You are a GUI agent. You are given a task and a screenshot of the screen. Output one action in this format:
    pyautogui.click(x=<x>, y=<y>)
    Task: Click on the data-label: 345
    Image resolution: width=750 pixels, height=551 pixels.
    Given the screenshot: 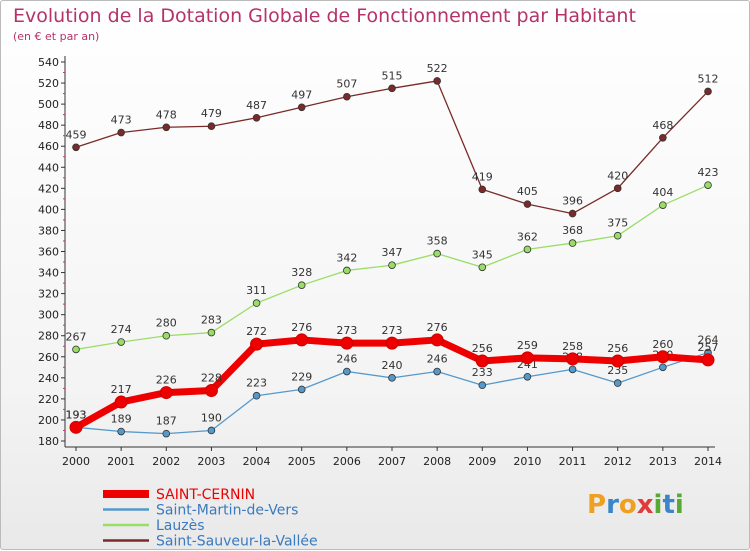 What is the action you would take?
    pyautogui.click(x=482, y=254)
    